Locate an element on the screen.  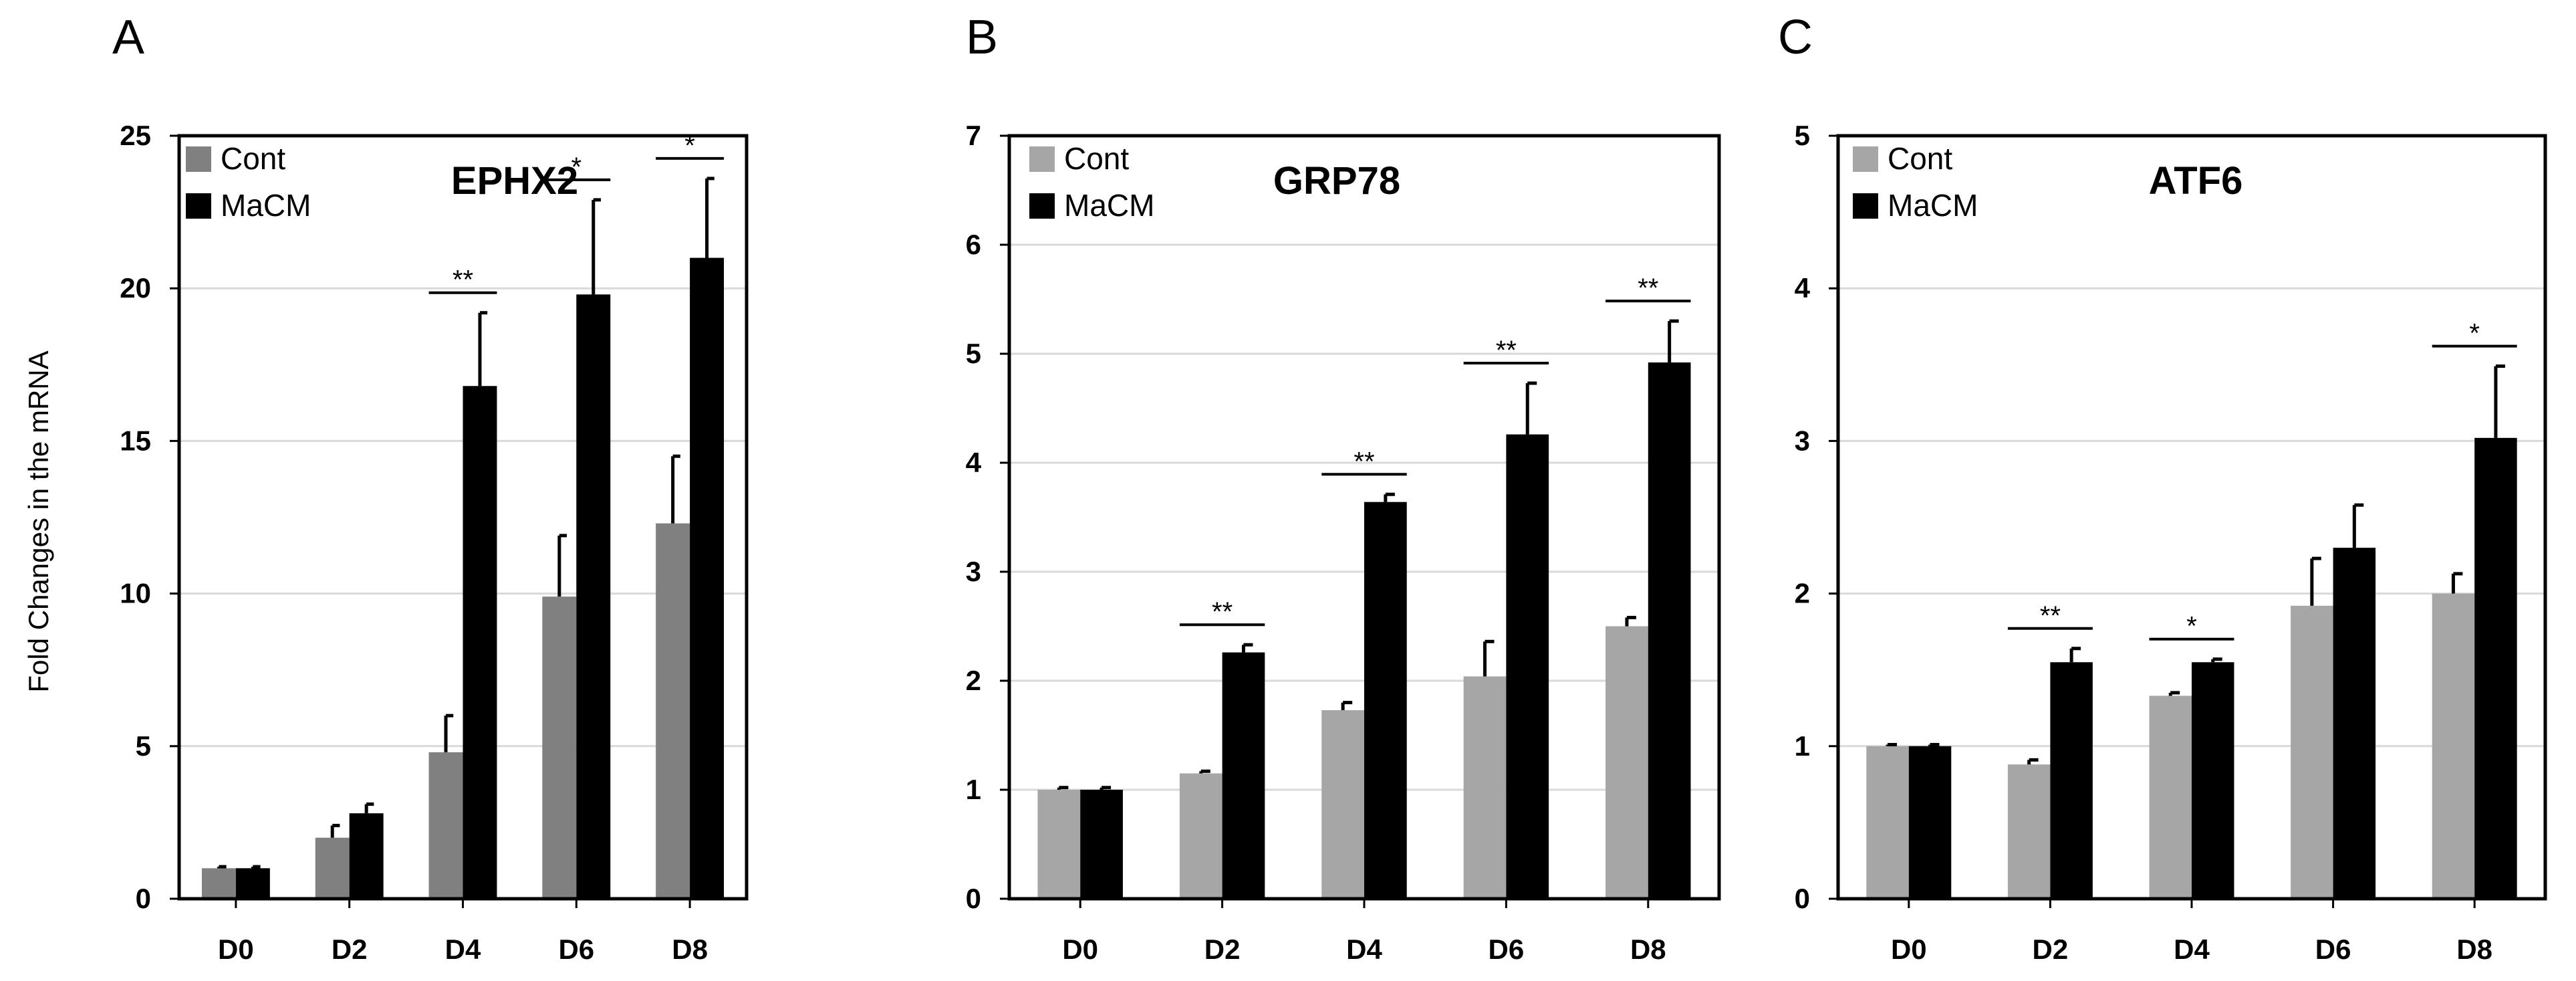
chart-title: GRP78 is located at coordinates (1336, 181).